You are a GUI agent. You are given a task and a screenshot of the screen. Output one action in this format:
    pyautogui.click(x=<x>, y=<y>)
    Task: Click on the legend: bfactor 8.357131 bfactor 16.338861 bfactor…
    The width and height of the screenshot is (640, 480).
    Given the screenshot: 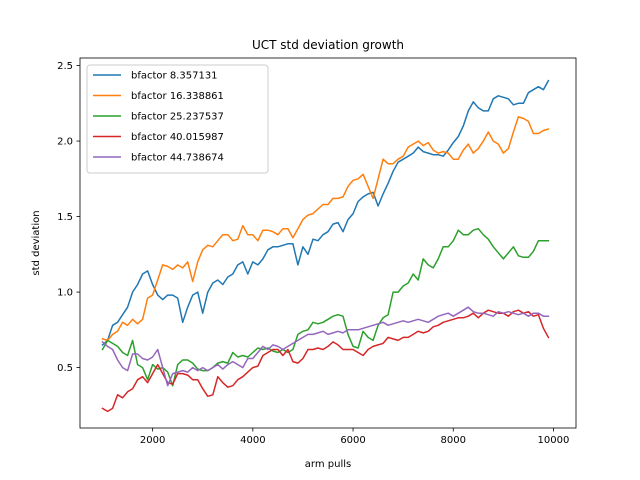 What is the action you would take?
    pyautogui.click(x=177, y=119)
    